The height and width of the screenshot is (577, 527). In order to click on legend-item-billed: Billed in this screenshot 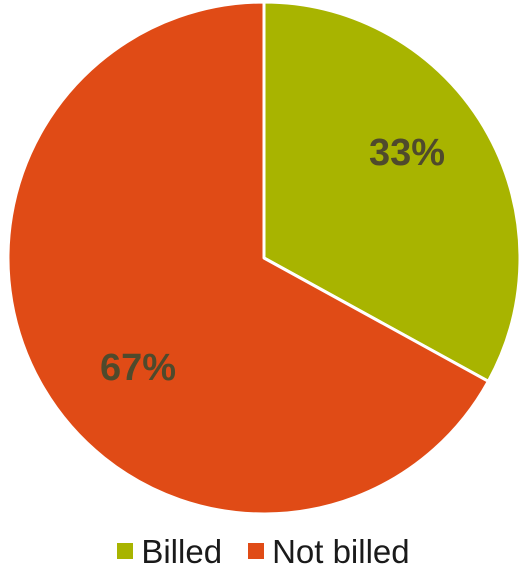, I will do `click(169, 551)`.